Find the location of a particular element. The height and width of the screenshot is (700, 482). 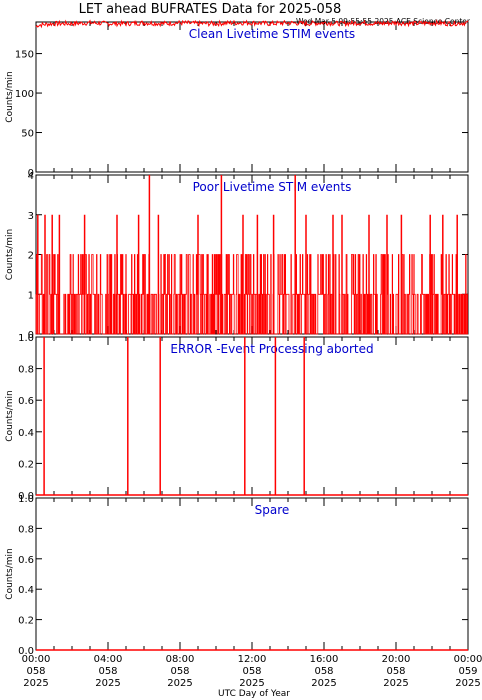

x-tick-label: 12:00 is located at coordinates (252, 659).